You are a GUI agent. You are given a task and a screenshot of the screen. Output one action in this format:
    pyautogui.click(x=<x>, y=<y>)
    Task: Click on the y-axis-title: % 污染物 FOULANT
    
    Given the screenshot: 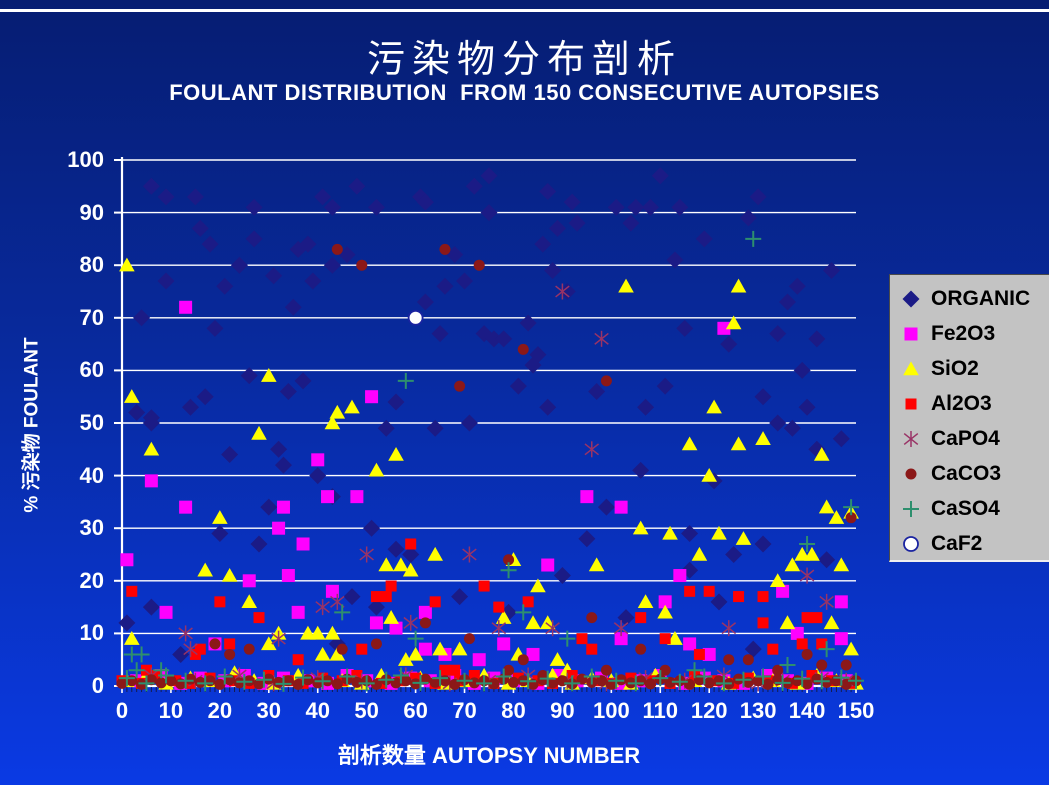 What is the action you would take?
    pyautogui.click(x=32, y=425)
    